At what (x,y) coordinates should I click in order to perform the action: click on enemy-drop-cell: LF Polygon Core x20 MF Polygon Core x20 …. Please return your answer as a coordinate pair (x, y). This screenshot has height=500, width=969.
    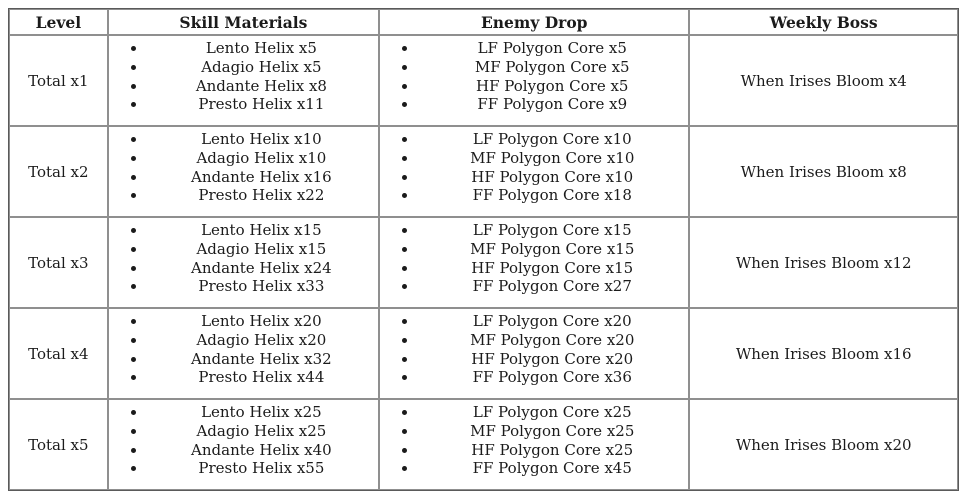
    Looking at the image, I should click on (534, 353).